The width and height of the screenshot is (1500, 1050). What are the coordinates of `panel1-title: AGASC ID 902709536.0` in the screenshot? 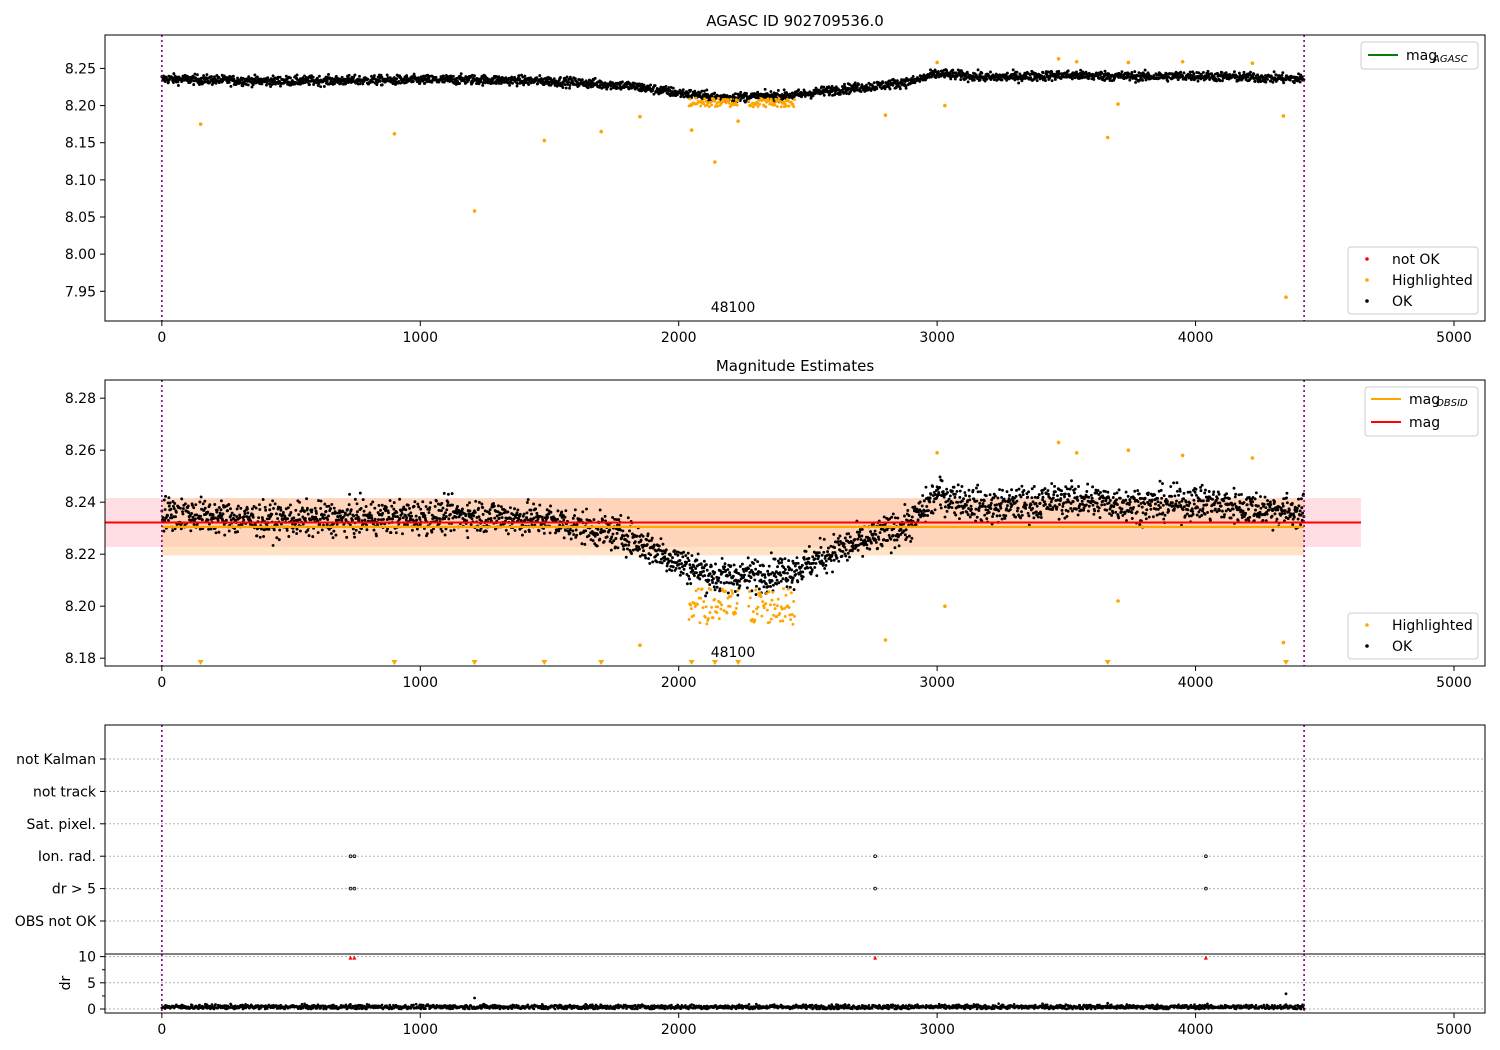 It's located at (795, 21).